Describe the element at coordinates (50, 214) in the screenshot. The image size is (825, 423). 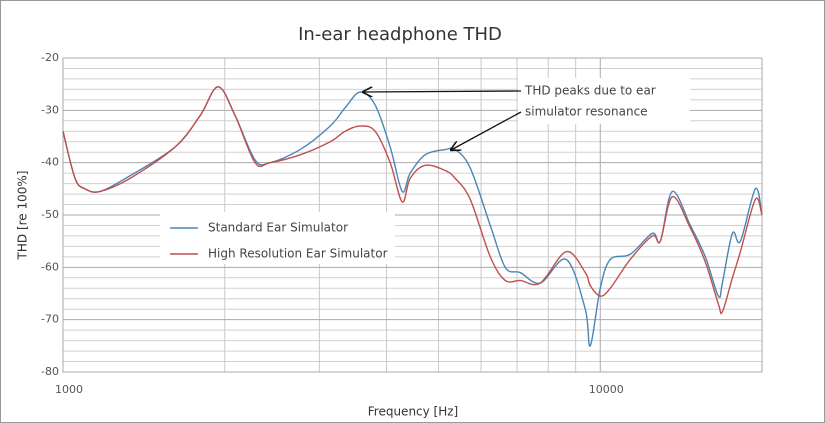
I see `y-tick-label: -50` at that location.